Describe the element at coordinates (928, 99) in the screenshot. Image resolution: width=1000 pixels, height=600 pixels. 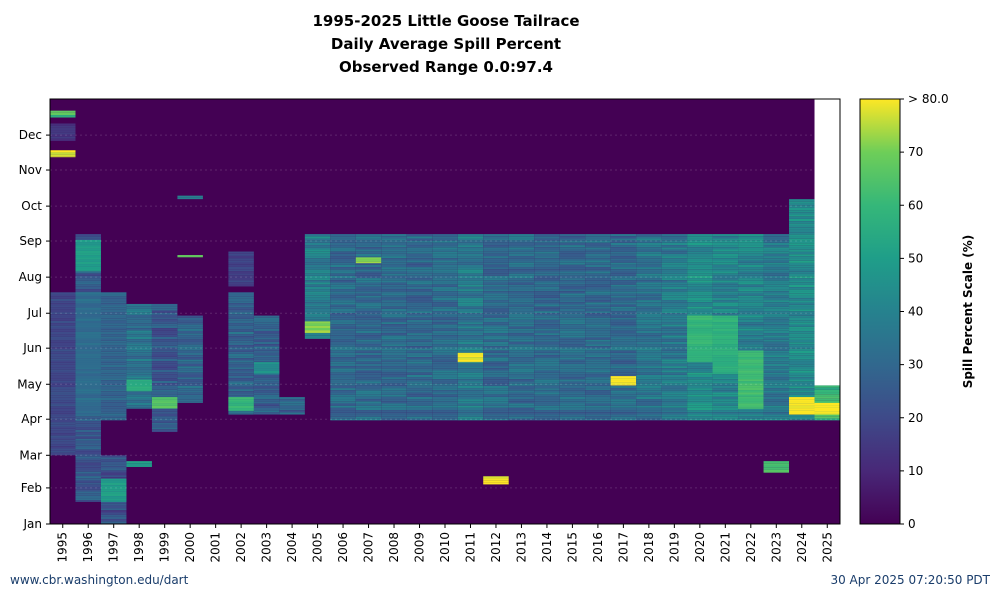
I see `colorbar-top-label: > 80.0` at that location.